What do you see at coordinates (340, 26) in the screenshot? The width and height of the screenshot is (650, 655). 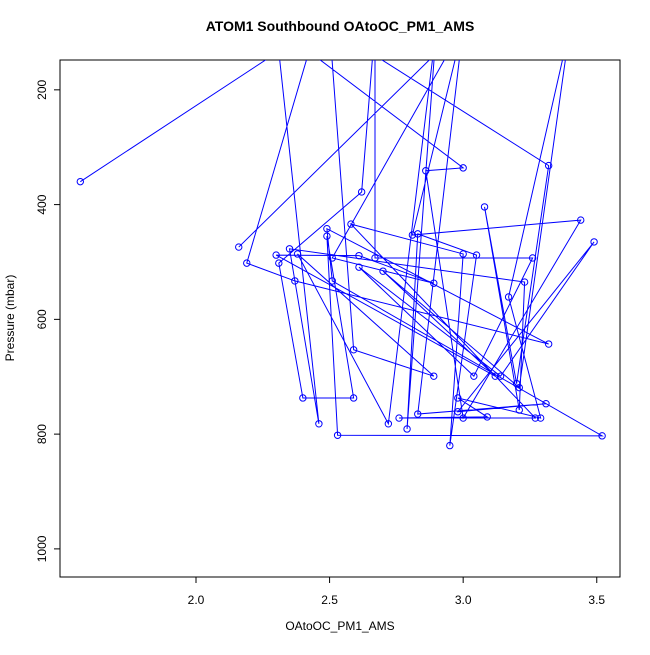 I see `chart-title: ATOM1 Southbound OAtoOC_PM1_AMS` at bounding box center [340, 26].